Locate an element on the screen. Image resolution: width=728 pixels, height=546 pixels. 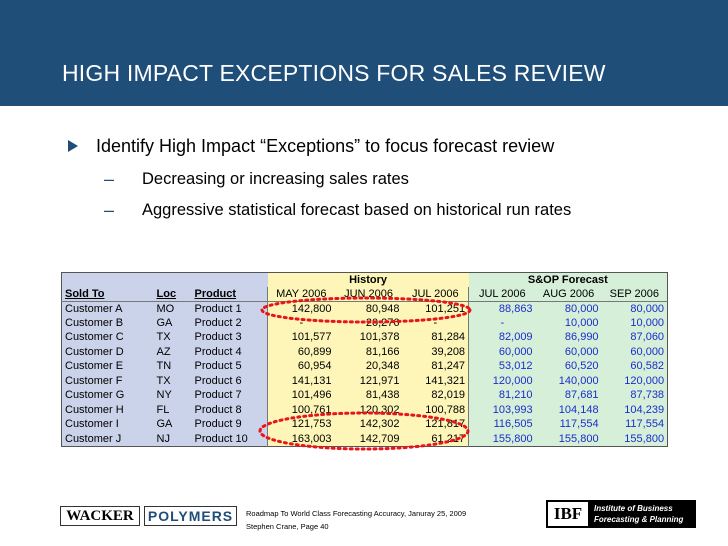
cell-product: Product 2 is located at coordinates (230, 323).